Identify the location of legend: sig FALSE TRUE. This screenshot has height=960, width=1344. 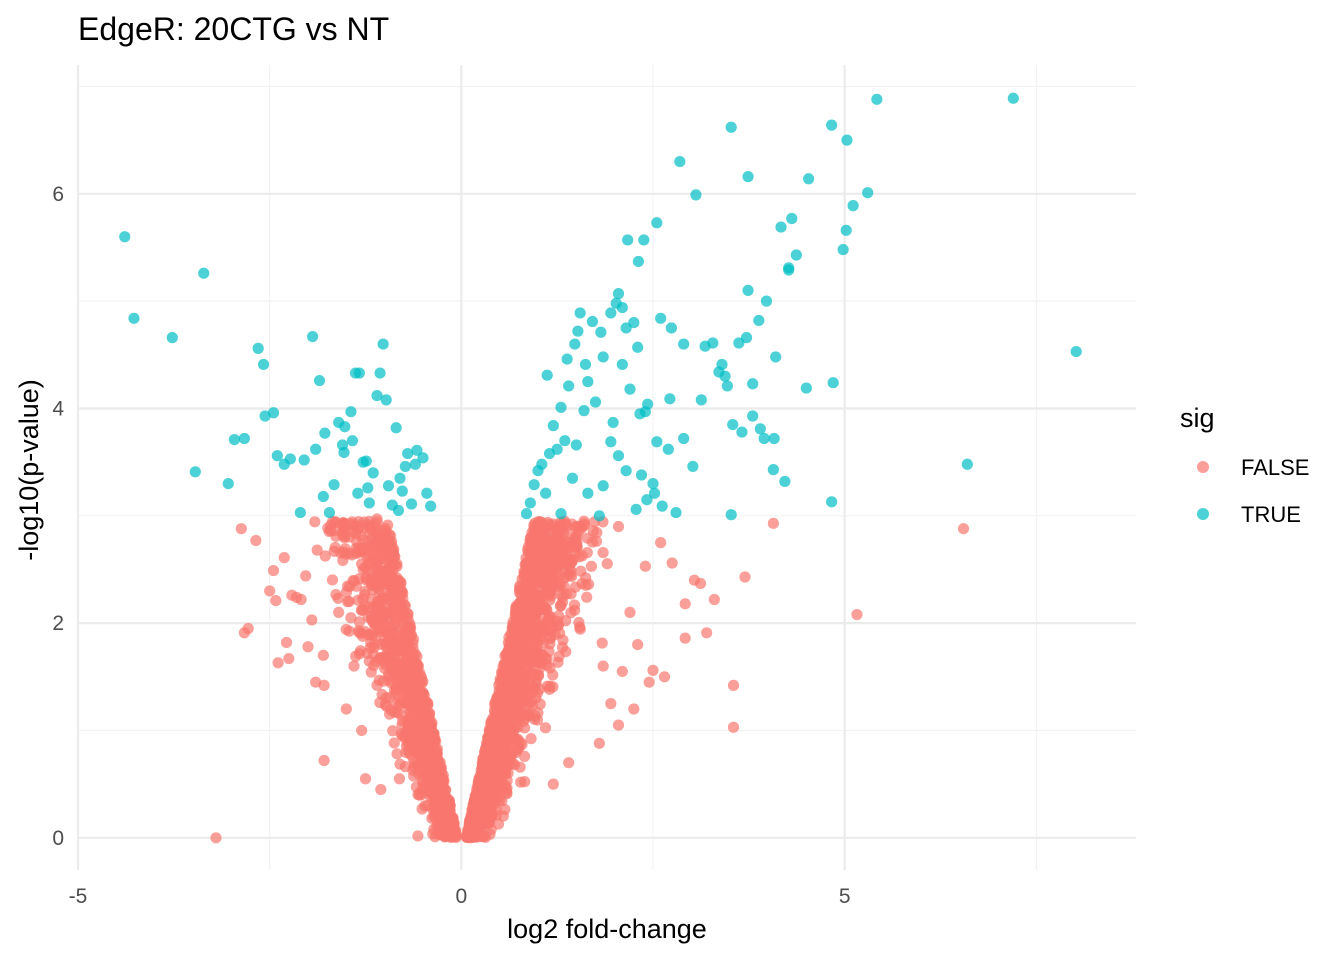
(1244, 465).